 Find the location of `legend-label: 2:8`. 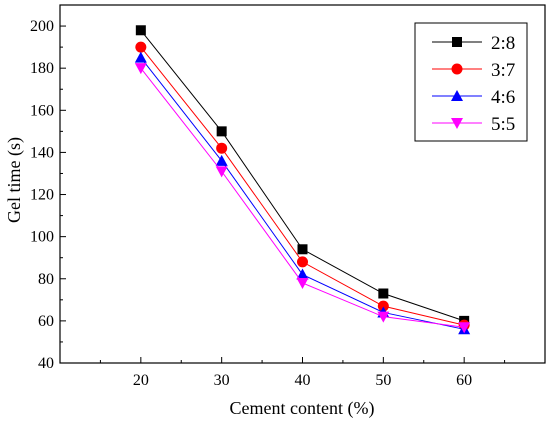

legend-label: 2:8 is located at coordinates (503, 43).